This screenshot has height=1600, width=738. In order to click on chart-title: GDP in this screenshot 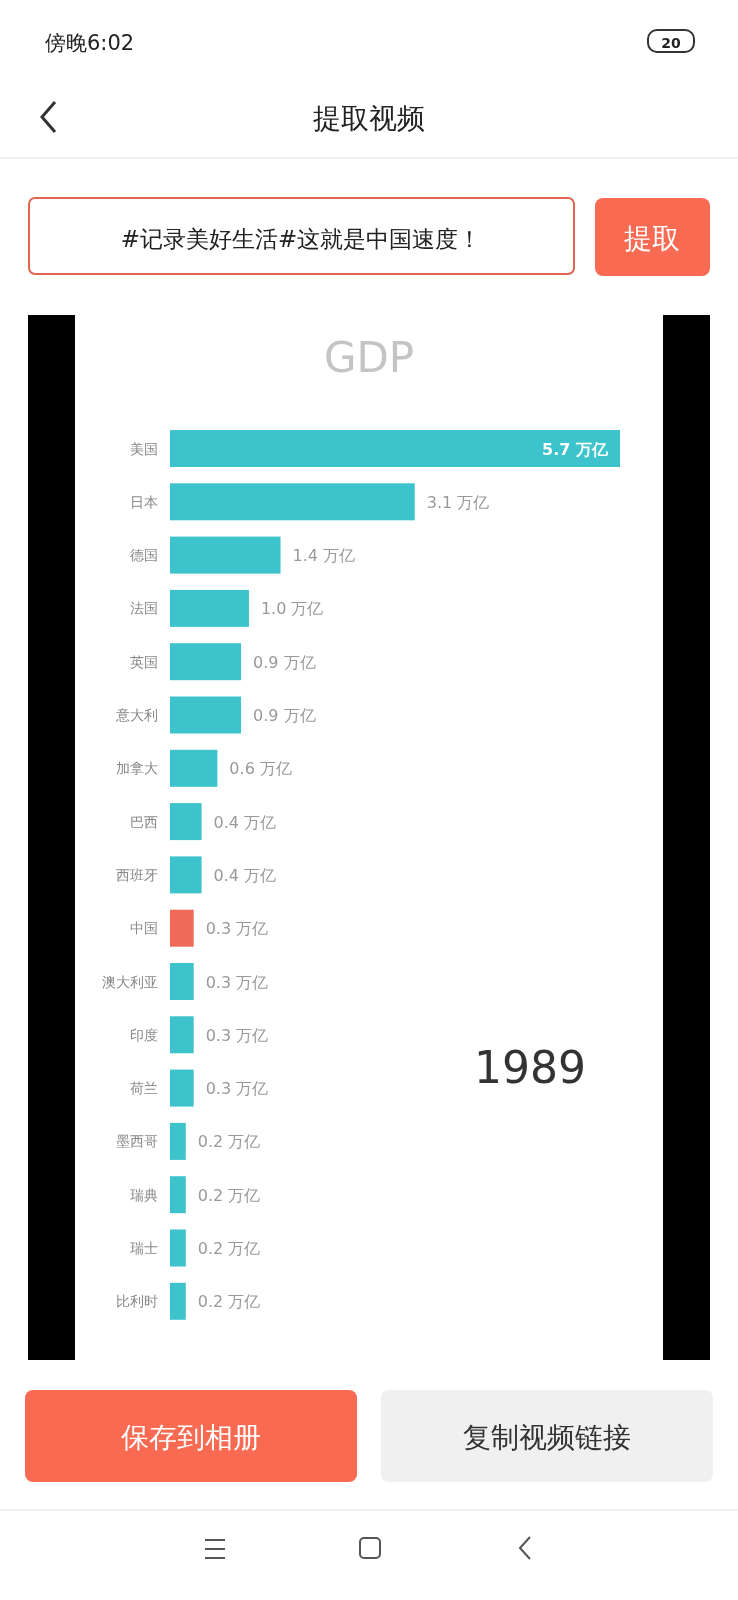, I will do `click(369, 357)`.